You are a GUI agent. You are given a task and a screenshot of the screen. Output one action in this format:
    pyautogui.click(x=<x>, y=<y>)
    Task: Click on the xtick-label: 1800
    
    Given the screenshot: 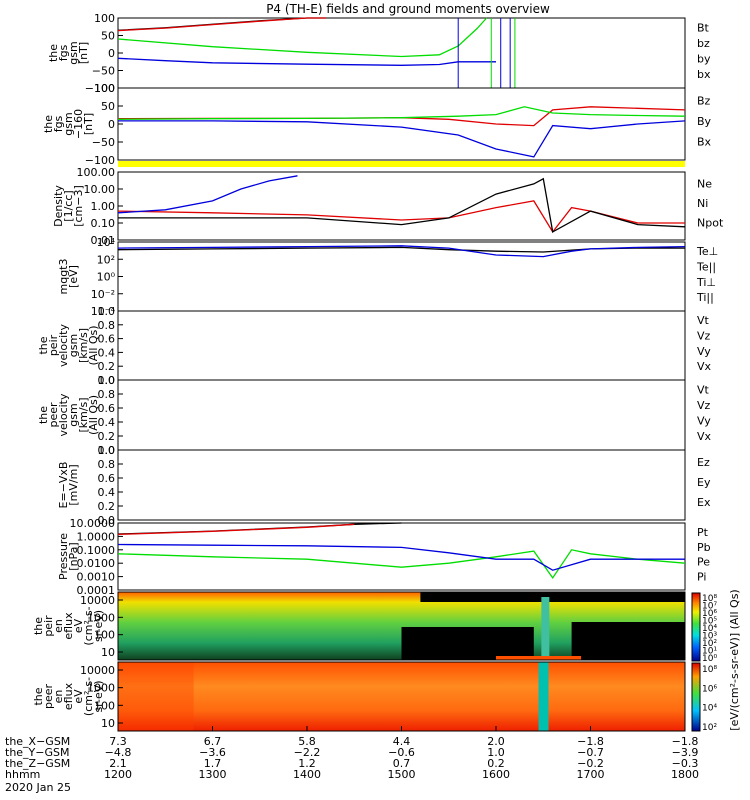 What is the action you would take?
    pyautogui.click(x=685, y=774)
    